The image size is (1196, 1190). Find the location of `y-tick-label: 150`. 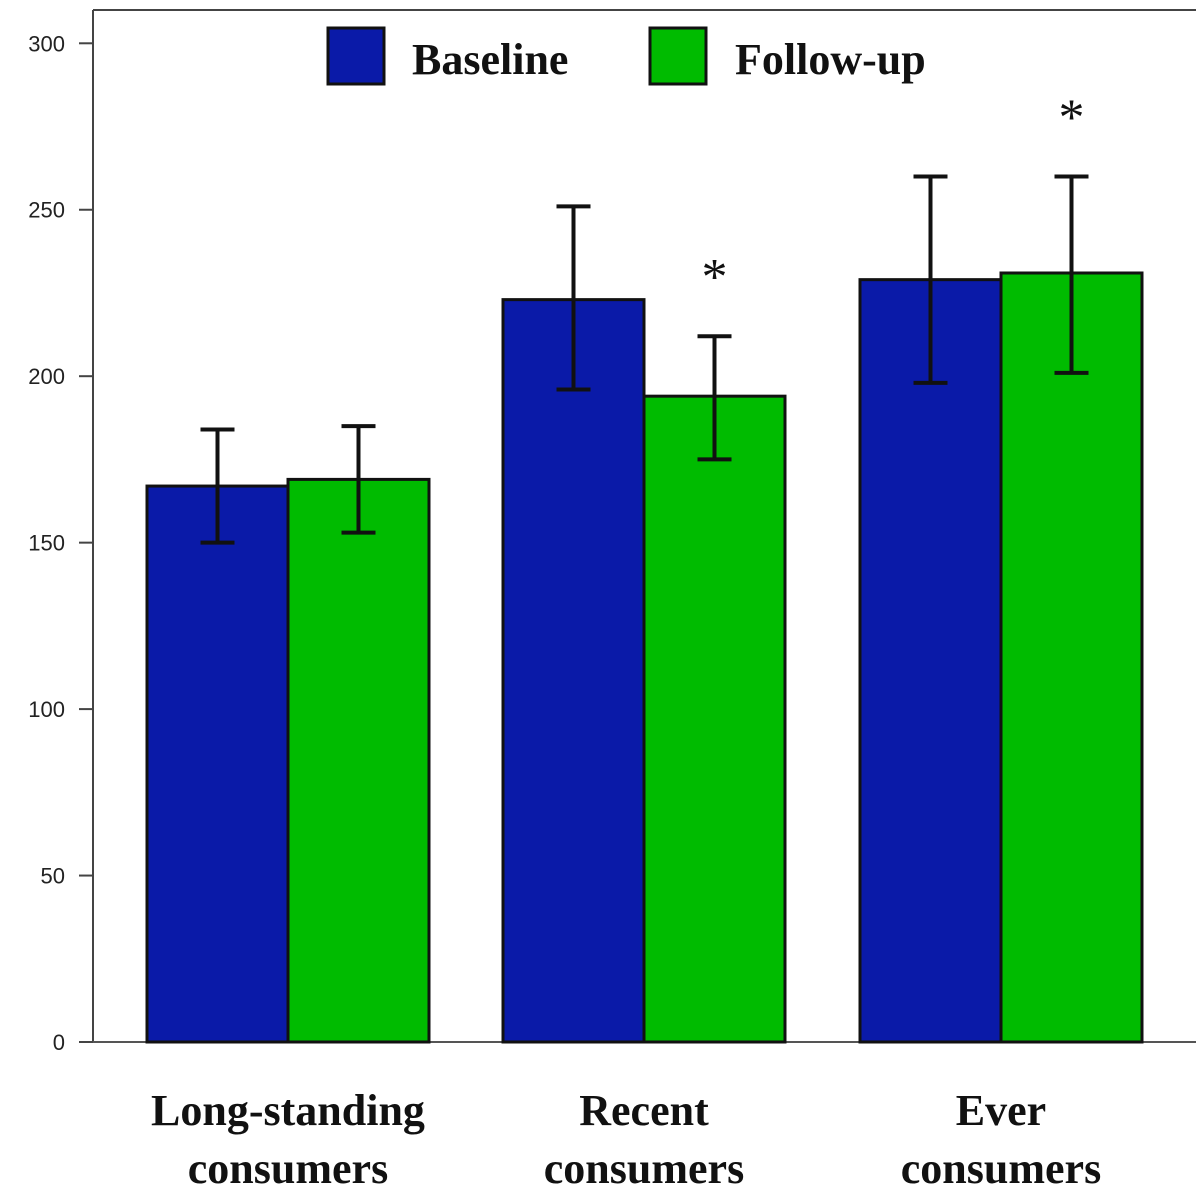

y-tick-label: 150 is located at coordinates (46, 543).